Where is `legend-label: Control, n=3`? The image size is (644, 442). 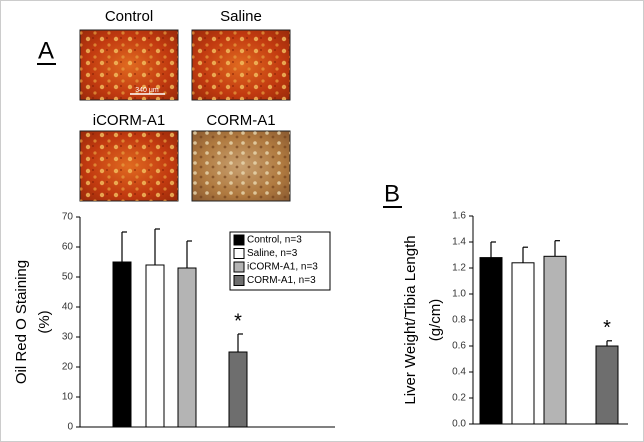 legend-label: Control, n=3 is located at coordinates (274, 240).